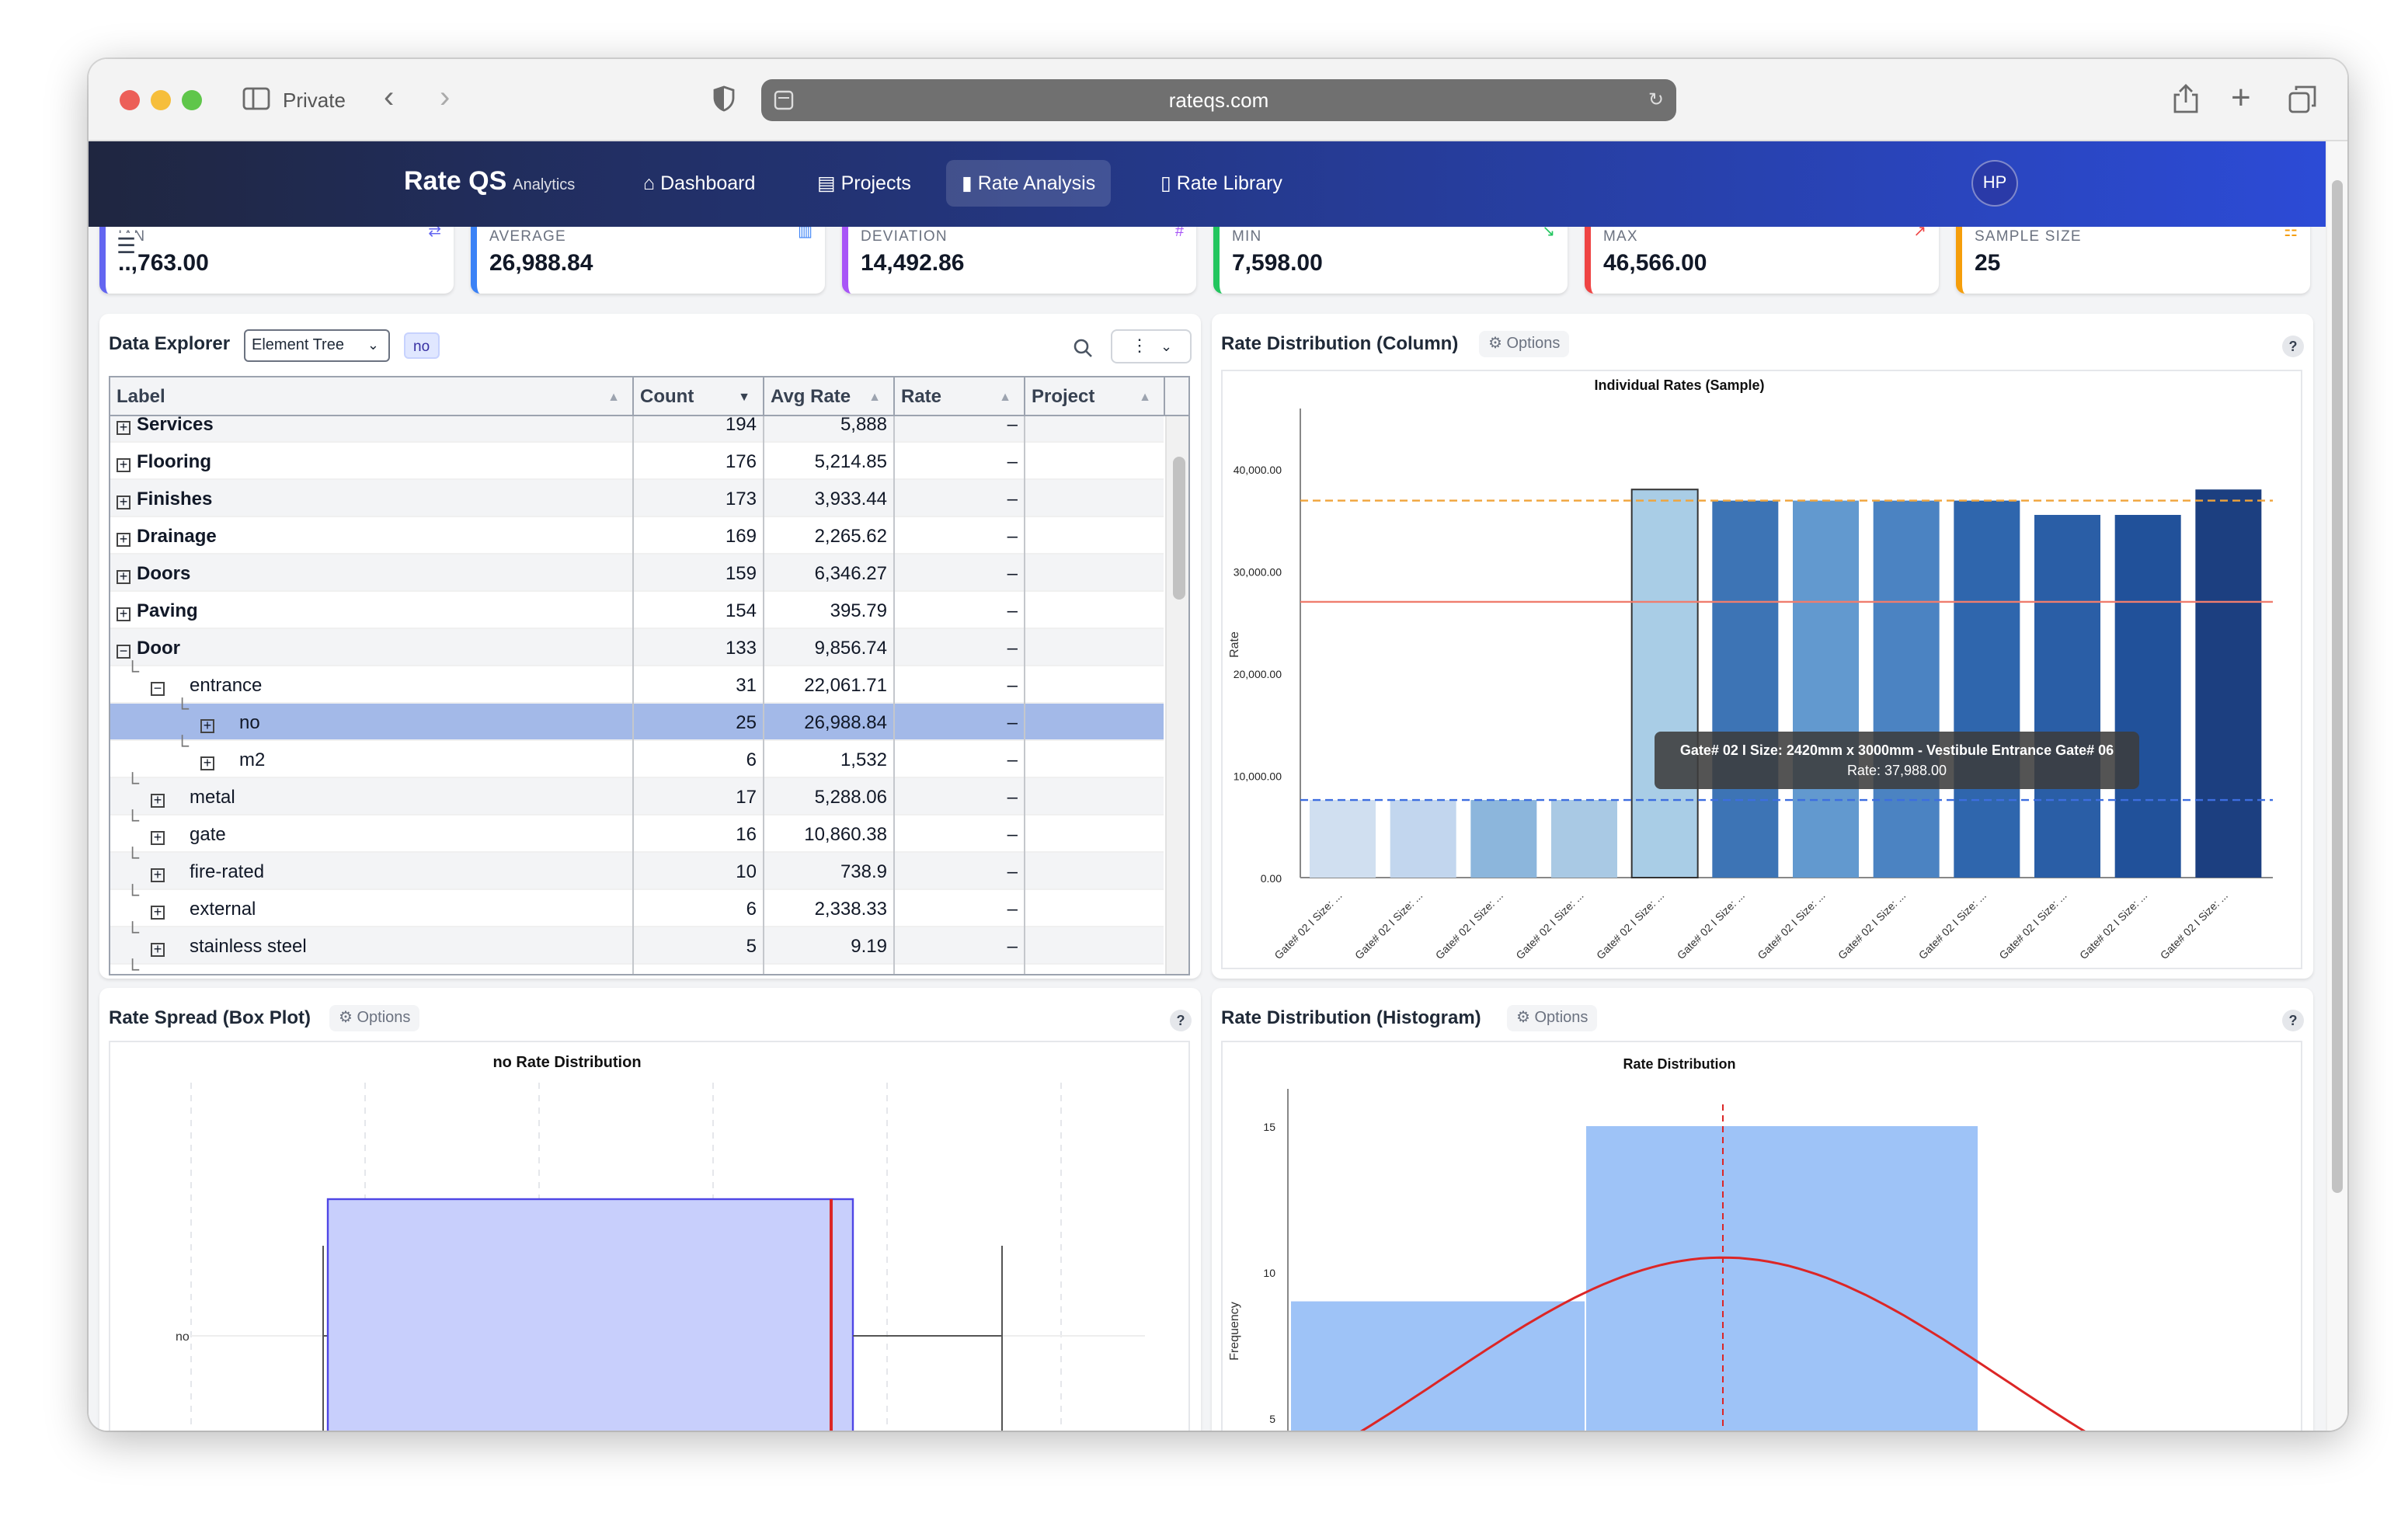 This screenshot has width=2408, height=1530. What do you see at coordinates (1524, 344) in the screenshot?
I see `column-options-button: ⚙ Options` at bounding box center [1524, 344].